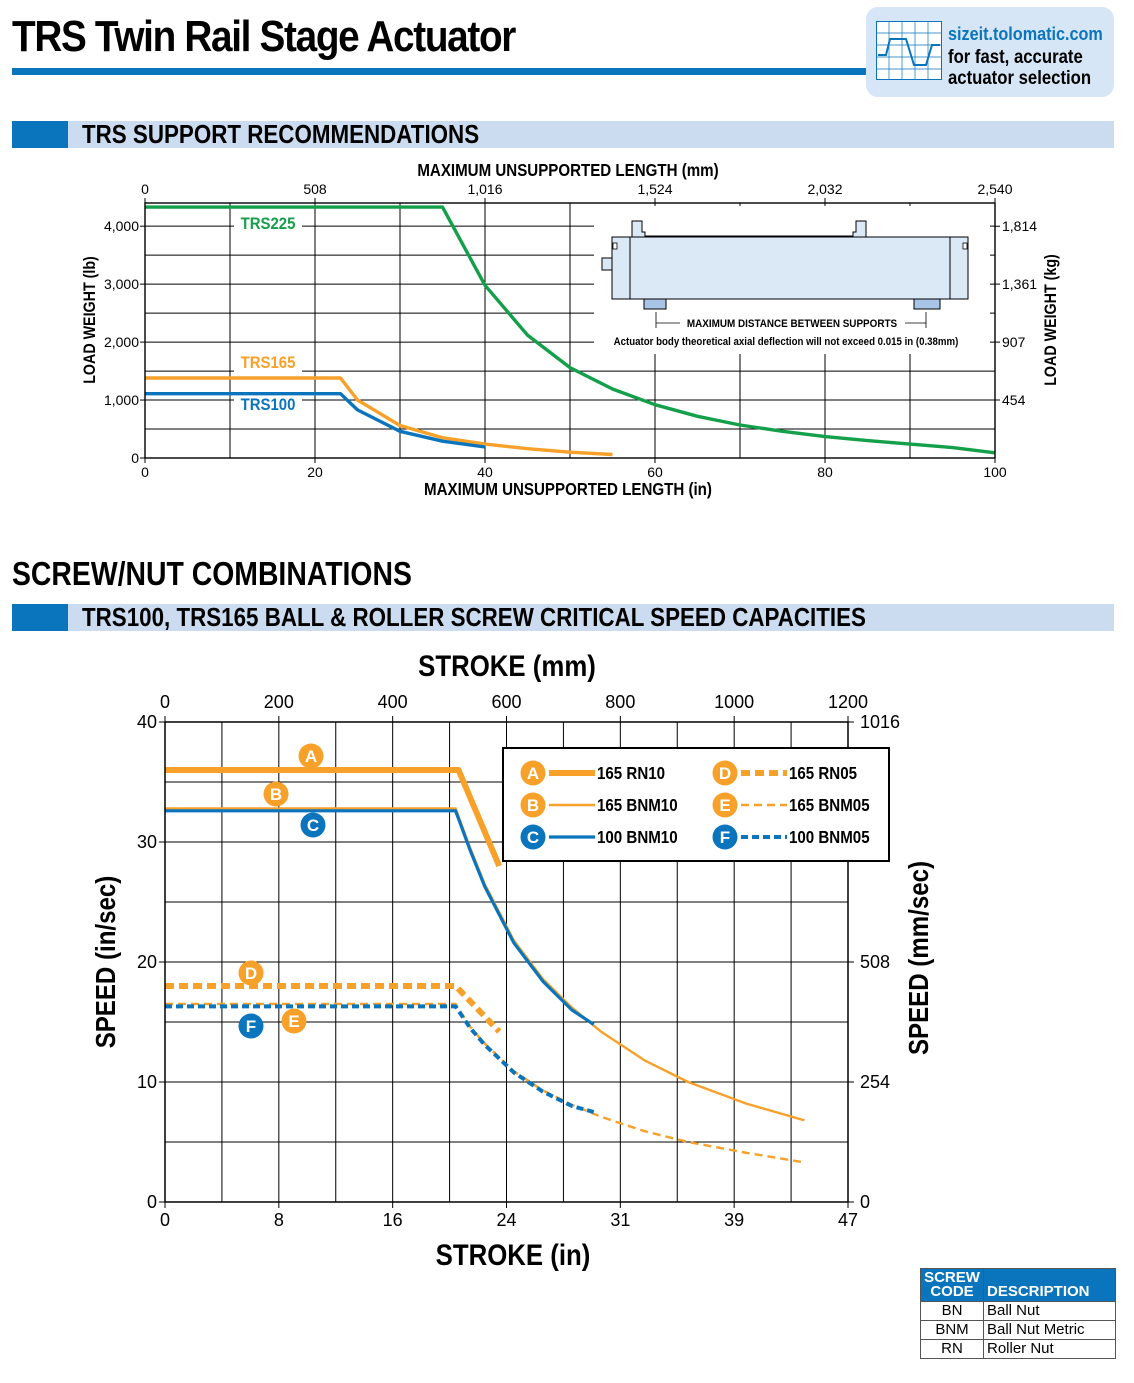 This screenshot has width=1134, height=1383. Describe the element at coordinates (121, 342) in the screenshot. I see `y-tick-label: 2,000` at that location.